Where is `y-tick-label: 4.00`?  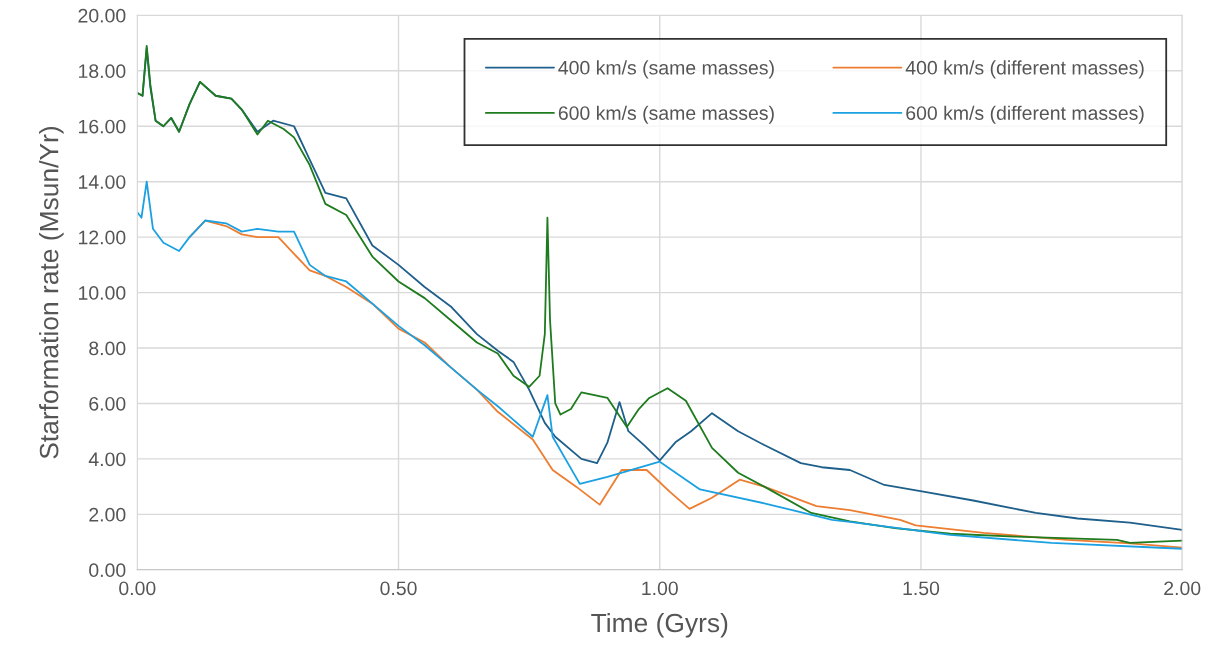 y-tick-label: 4.00 is located at coordinates (107, 459).